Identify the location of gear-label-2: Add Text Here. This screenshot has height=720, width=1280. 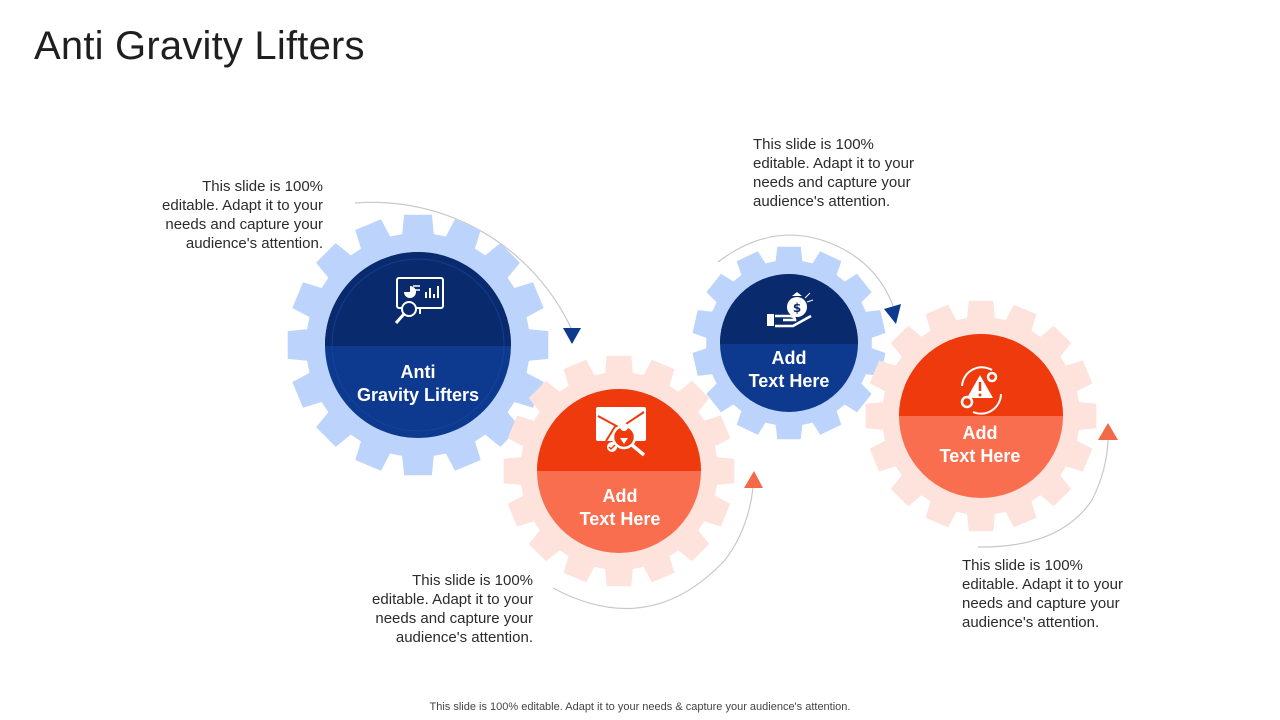
(620, 507).